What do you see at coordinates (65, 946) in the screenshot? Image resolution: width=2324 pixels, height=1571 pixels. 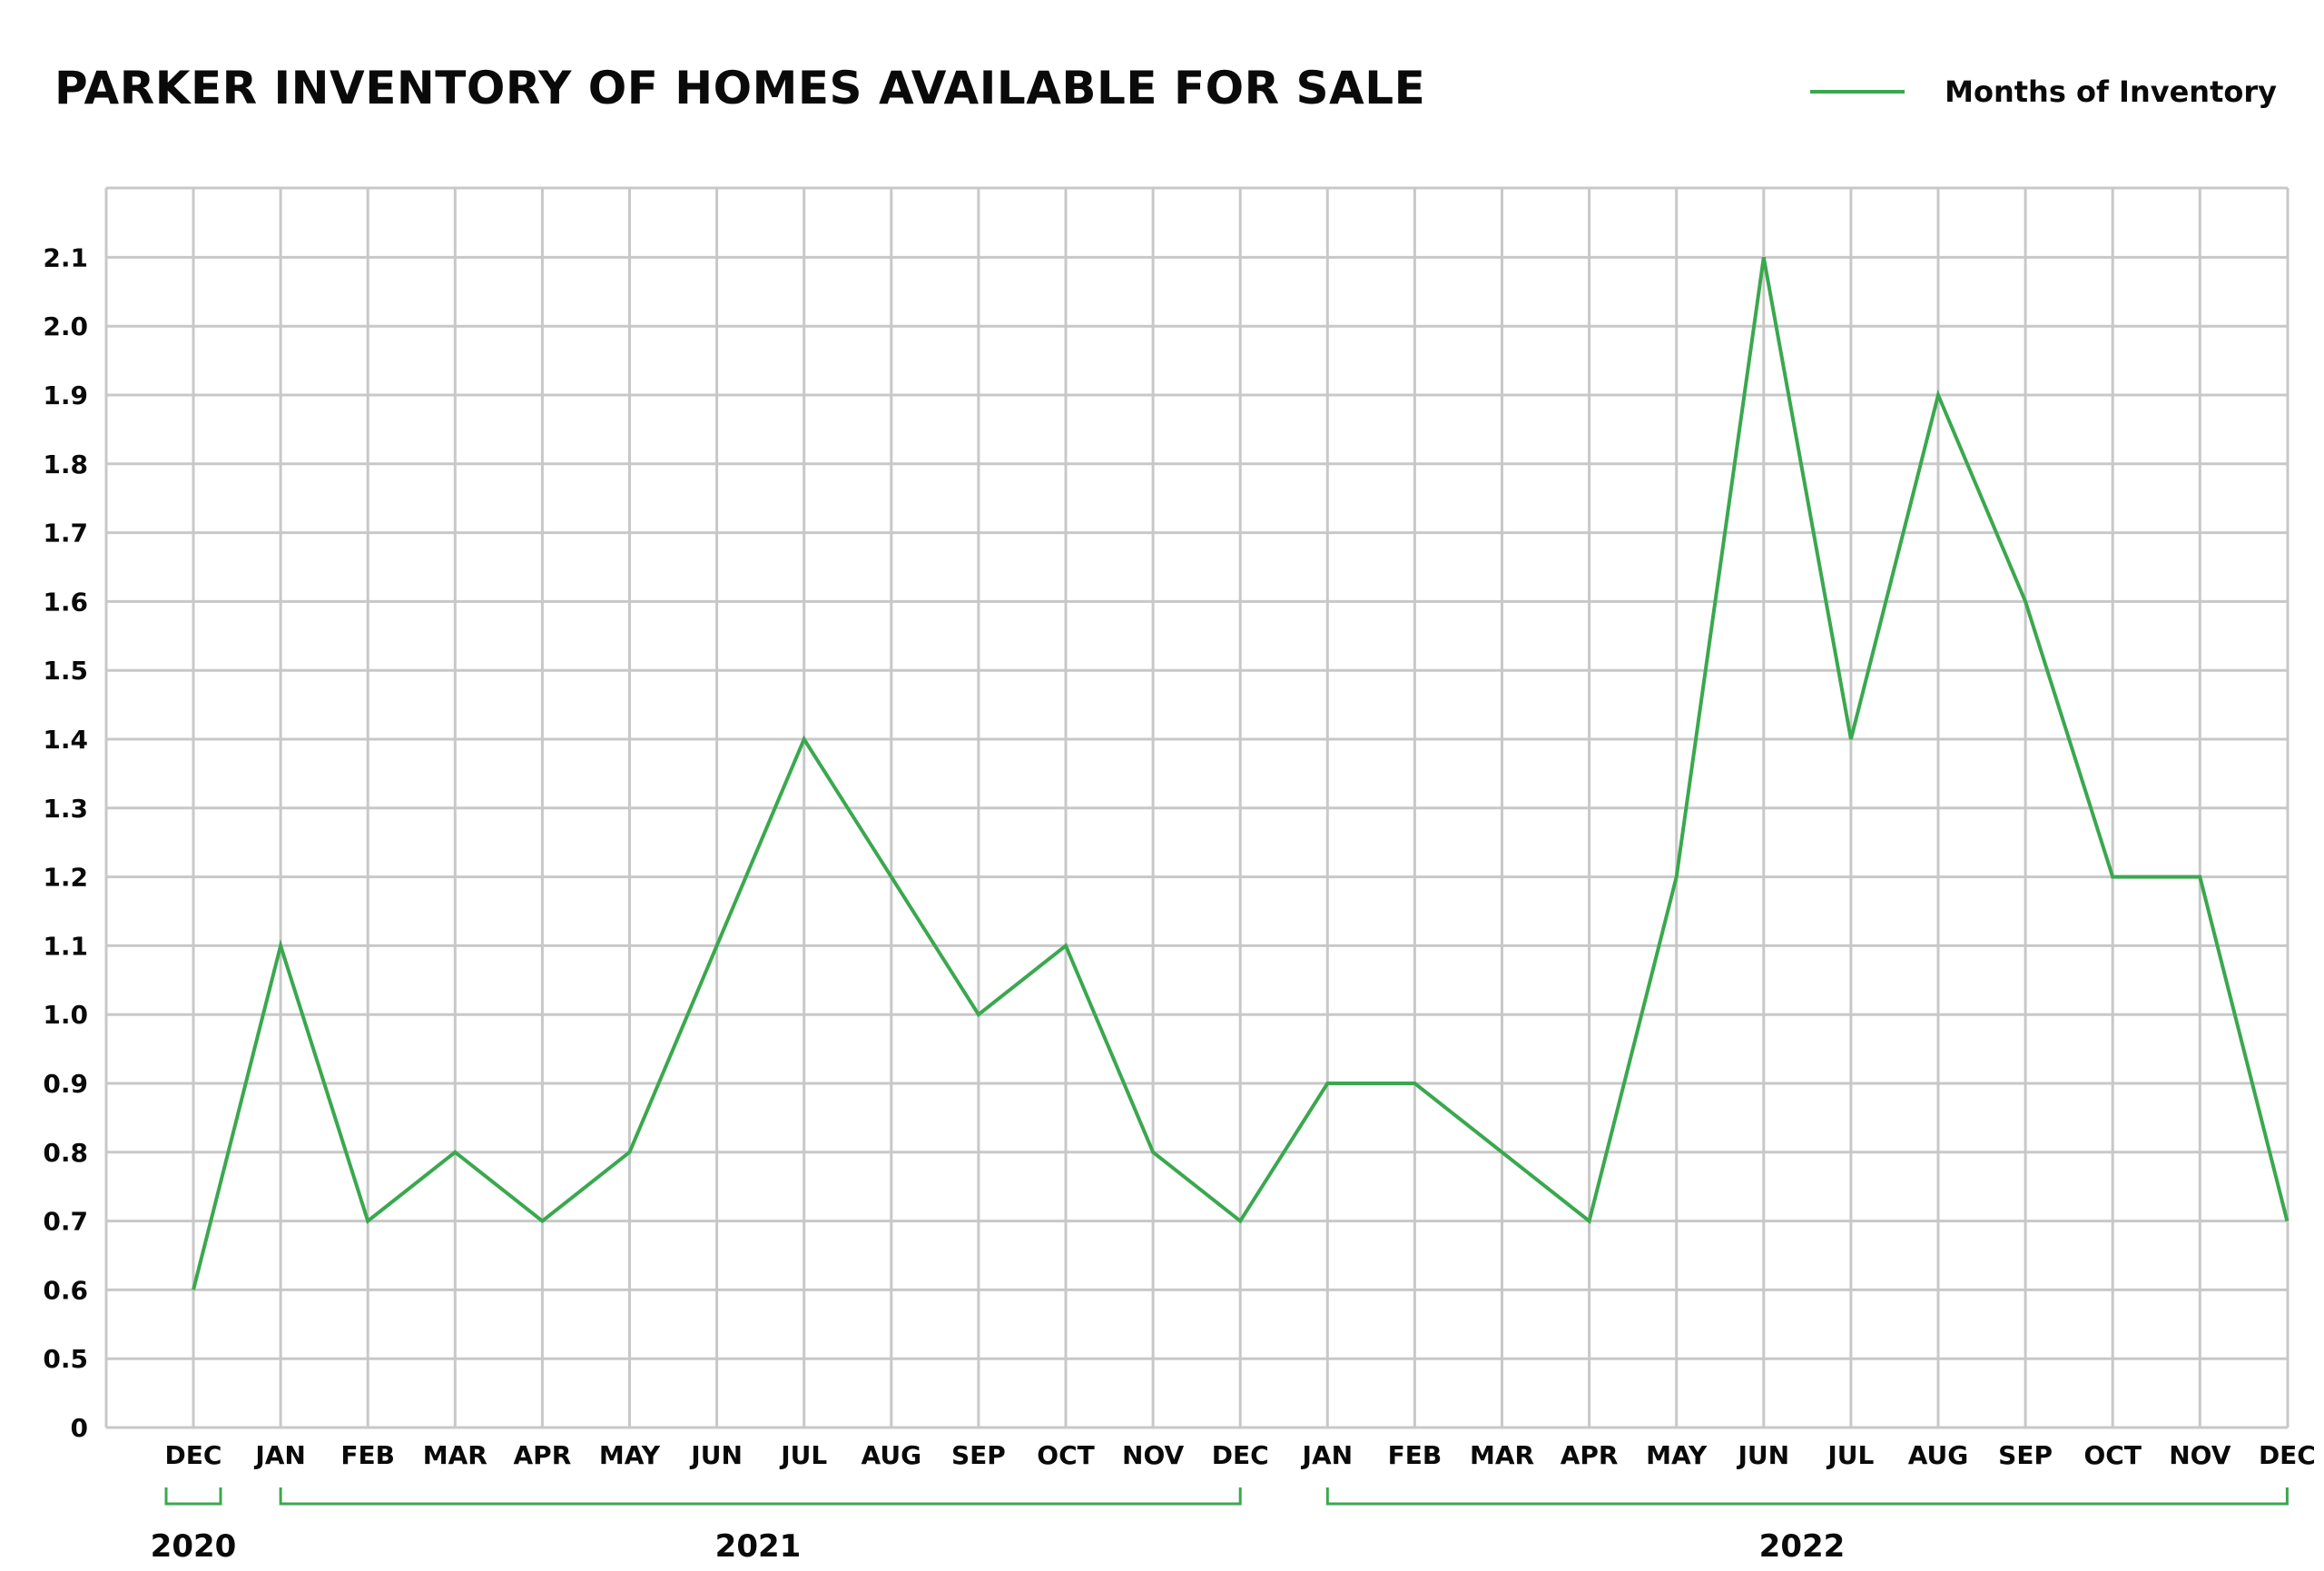 I see `y-tick-label: 1.1` at bounding box center [65, 946].